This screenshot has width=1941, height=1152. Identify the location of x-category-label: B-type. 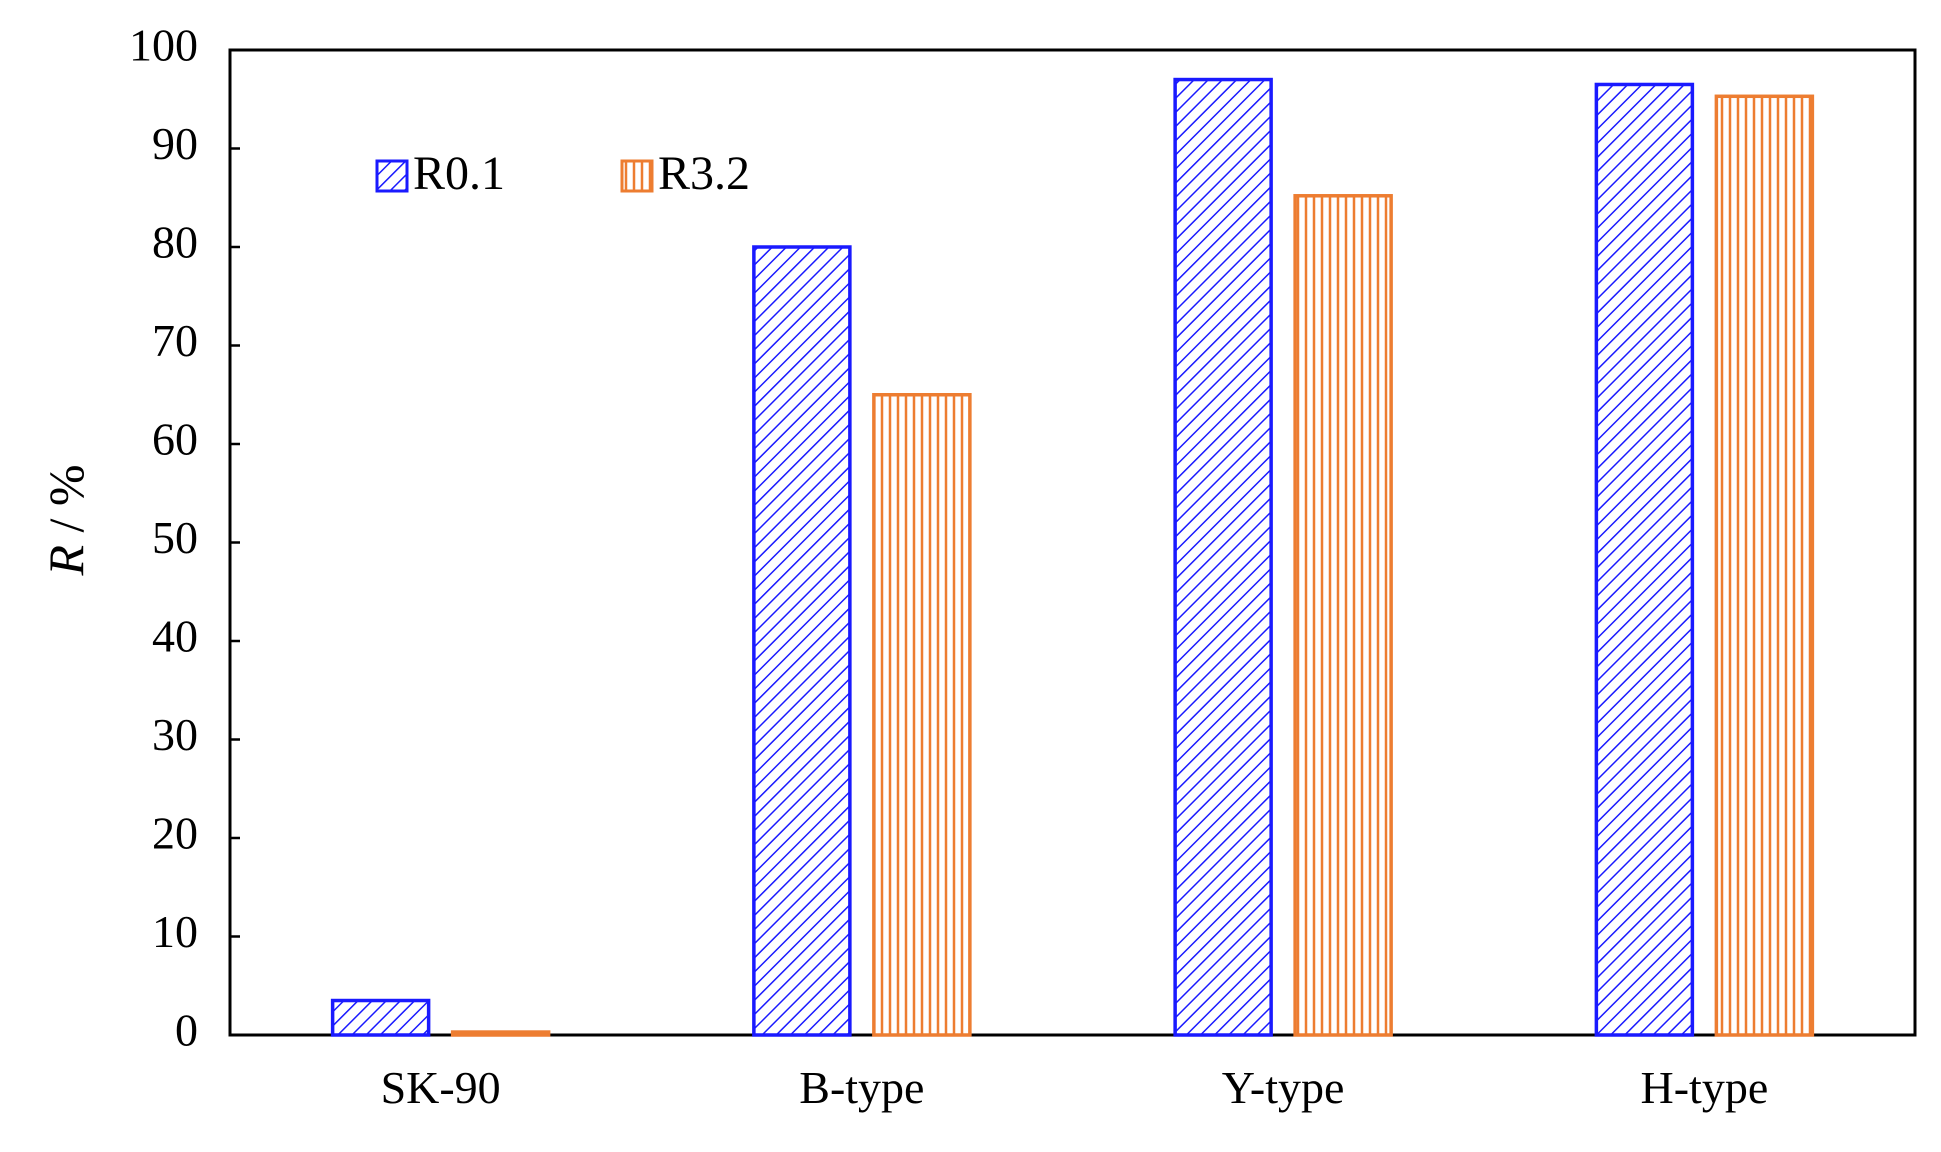
(861, 1087).